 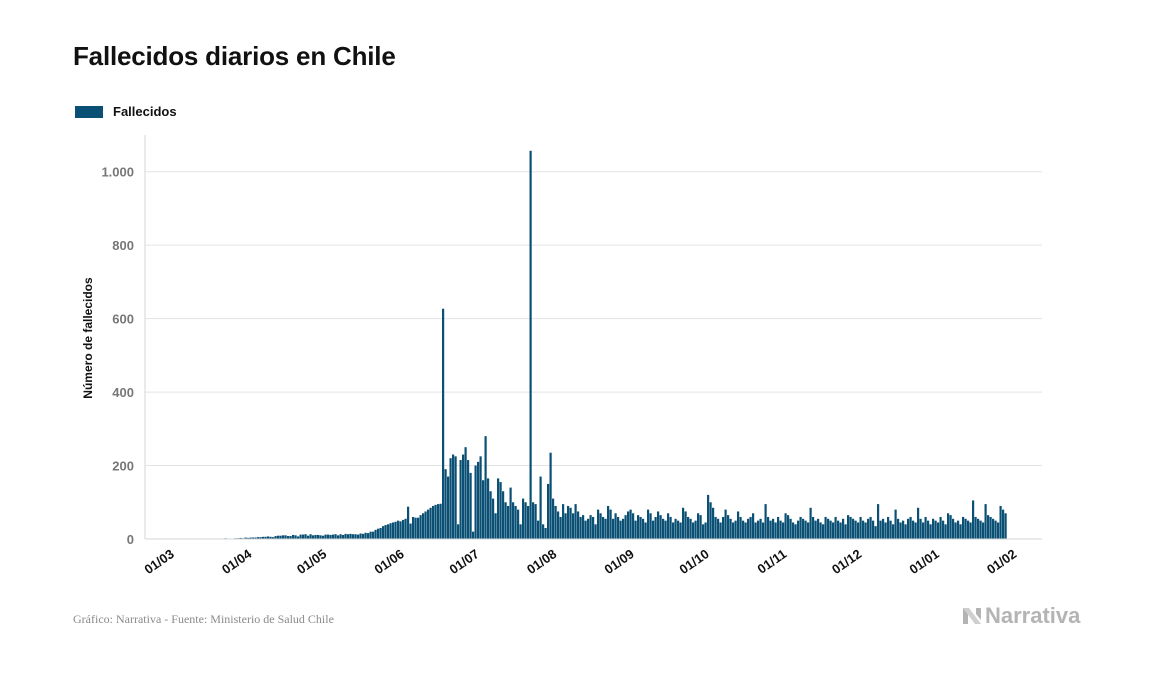 I want to click on brand-logo: Narrativa, so click(x=1021, y=616).